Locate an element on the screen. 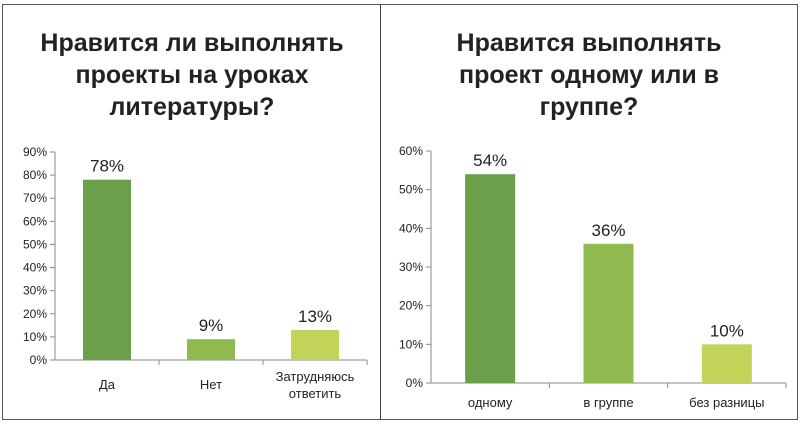 This screenshot has width=800, height=424. category-label: Нет is located at coordinates (211, 384).